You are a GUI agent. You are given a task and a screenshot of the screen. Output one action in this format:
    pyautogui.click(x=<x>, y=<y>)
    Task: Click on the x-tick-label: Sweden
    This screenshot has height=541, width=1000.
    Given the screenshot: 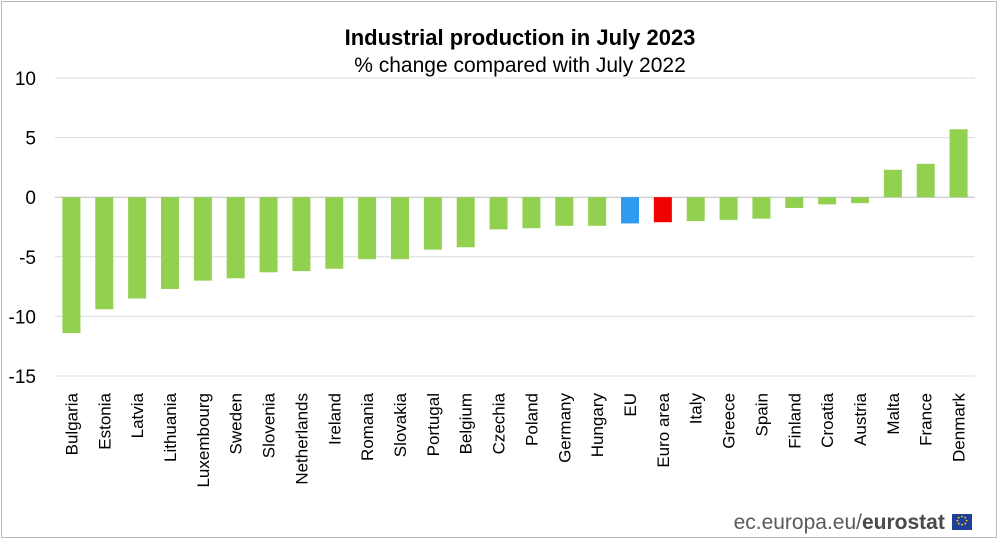 What is the action you would take?
    pyautogui.click(x=236, y=423)
    